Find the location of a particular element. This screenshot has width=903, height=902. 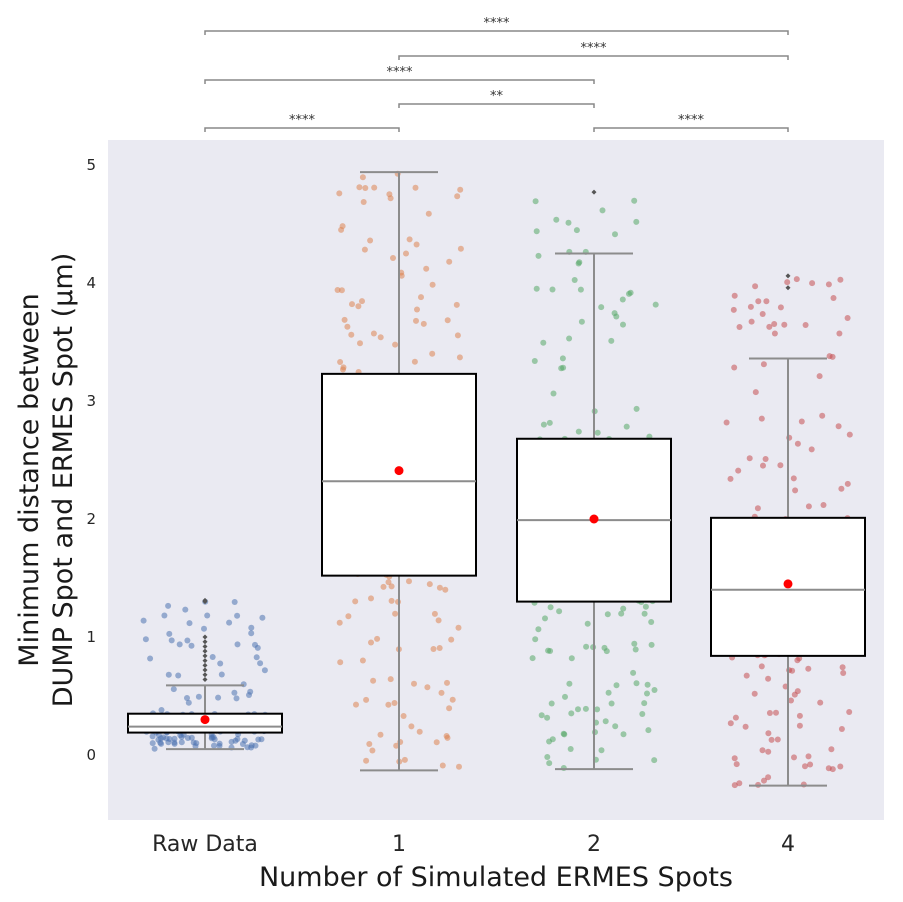

significance-brackets: **** ****************** is located at coordinates (496, 74).